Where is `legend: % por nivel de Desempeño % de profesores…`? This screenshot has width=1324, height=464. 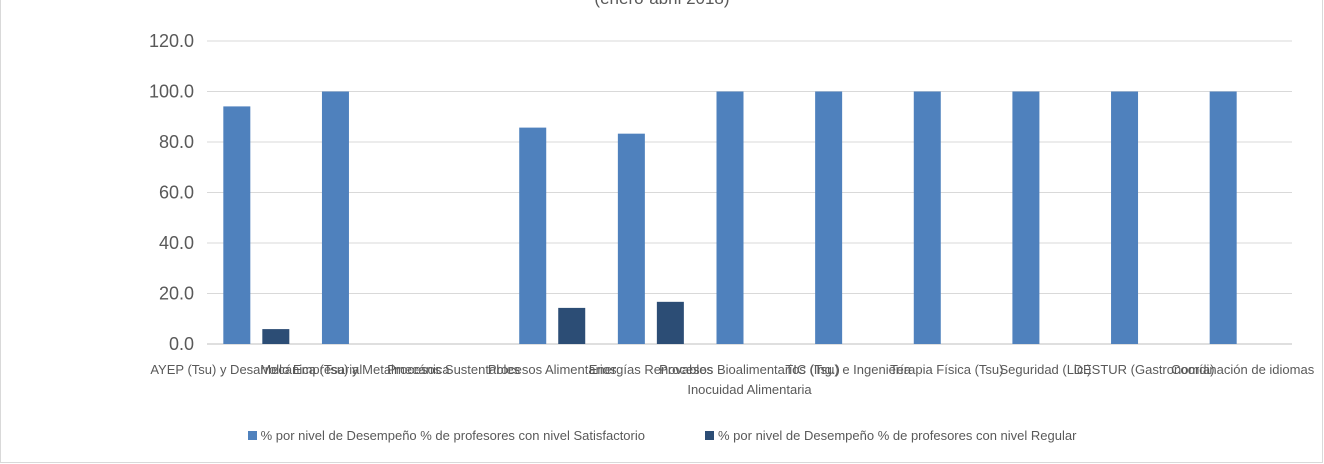 legend: % por nivel de Desempeño % de profesores… is located at coordinates (662, 435).